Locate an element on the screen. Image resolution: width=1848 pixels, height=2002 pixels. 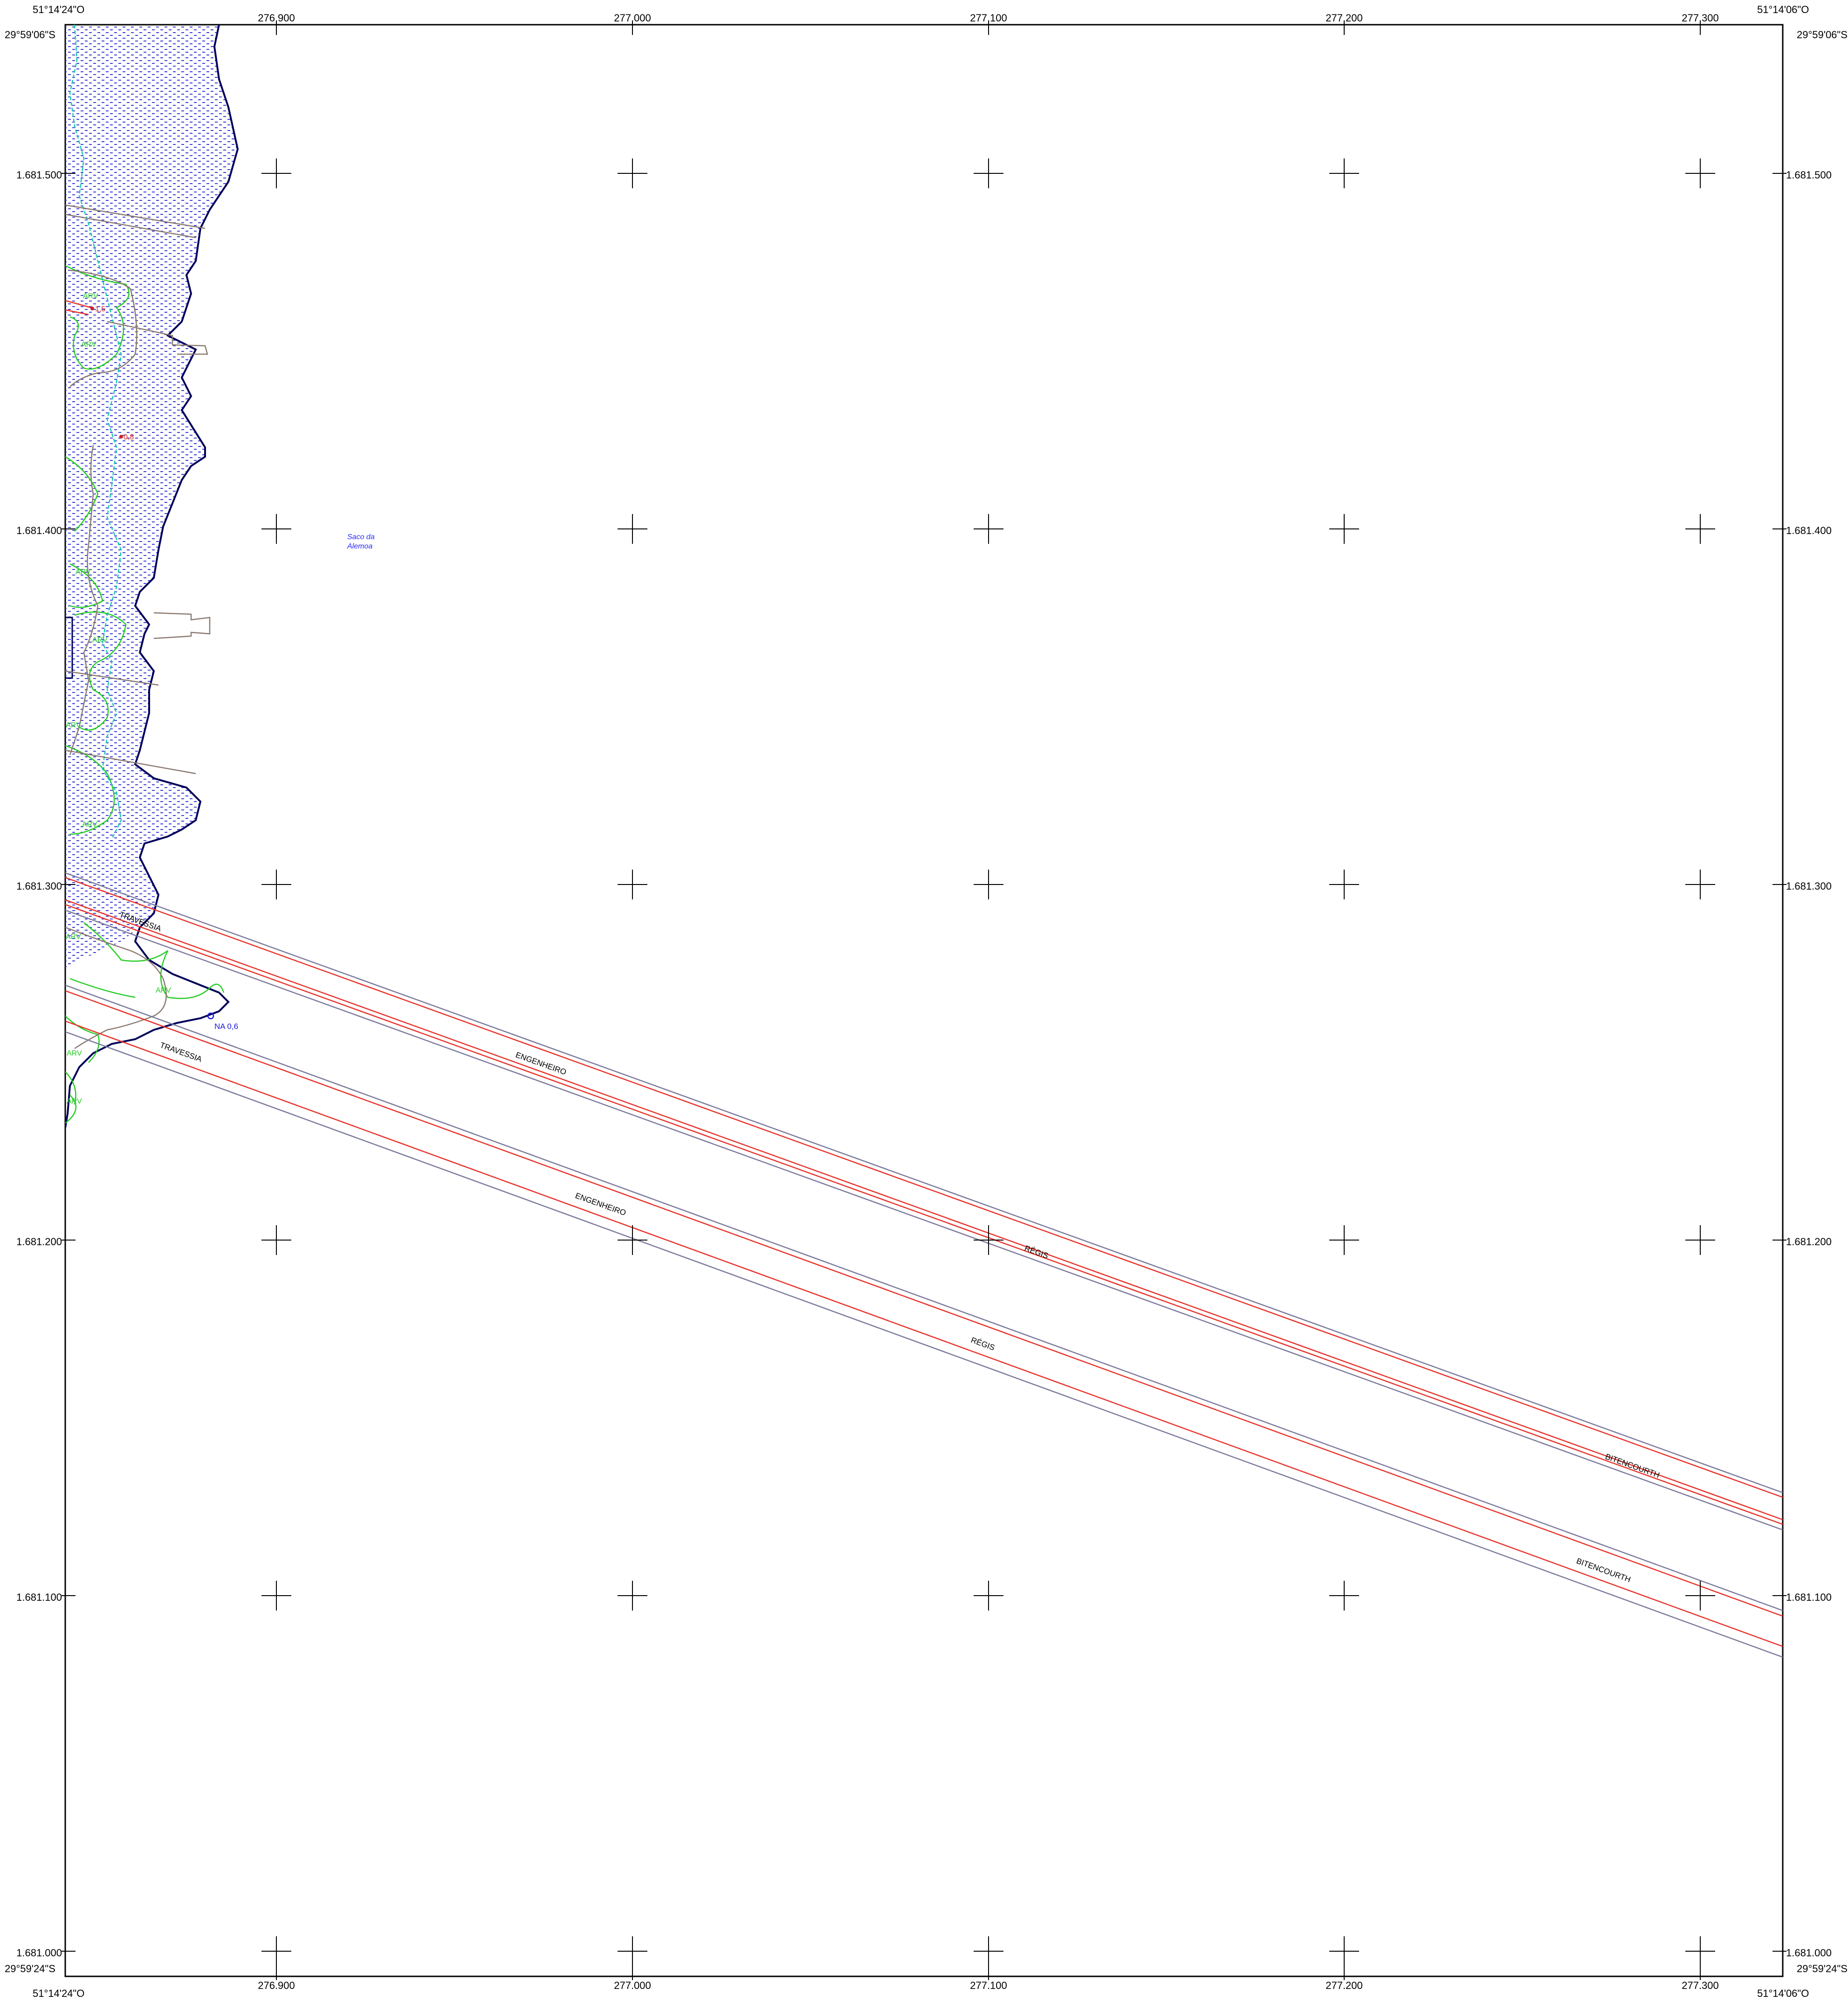
place-label-saco: Saco da is located at coordinates (361, 537).